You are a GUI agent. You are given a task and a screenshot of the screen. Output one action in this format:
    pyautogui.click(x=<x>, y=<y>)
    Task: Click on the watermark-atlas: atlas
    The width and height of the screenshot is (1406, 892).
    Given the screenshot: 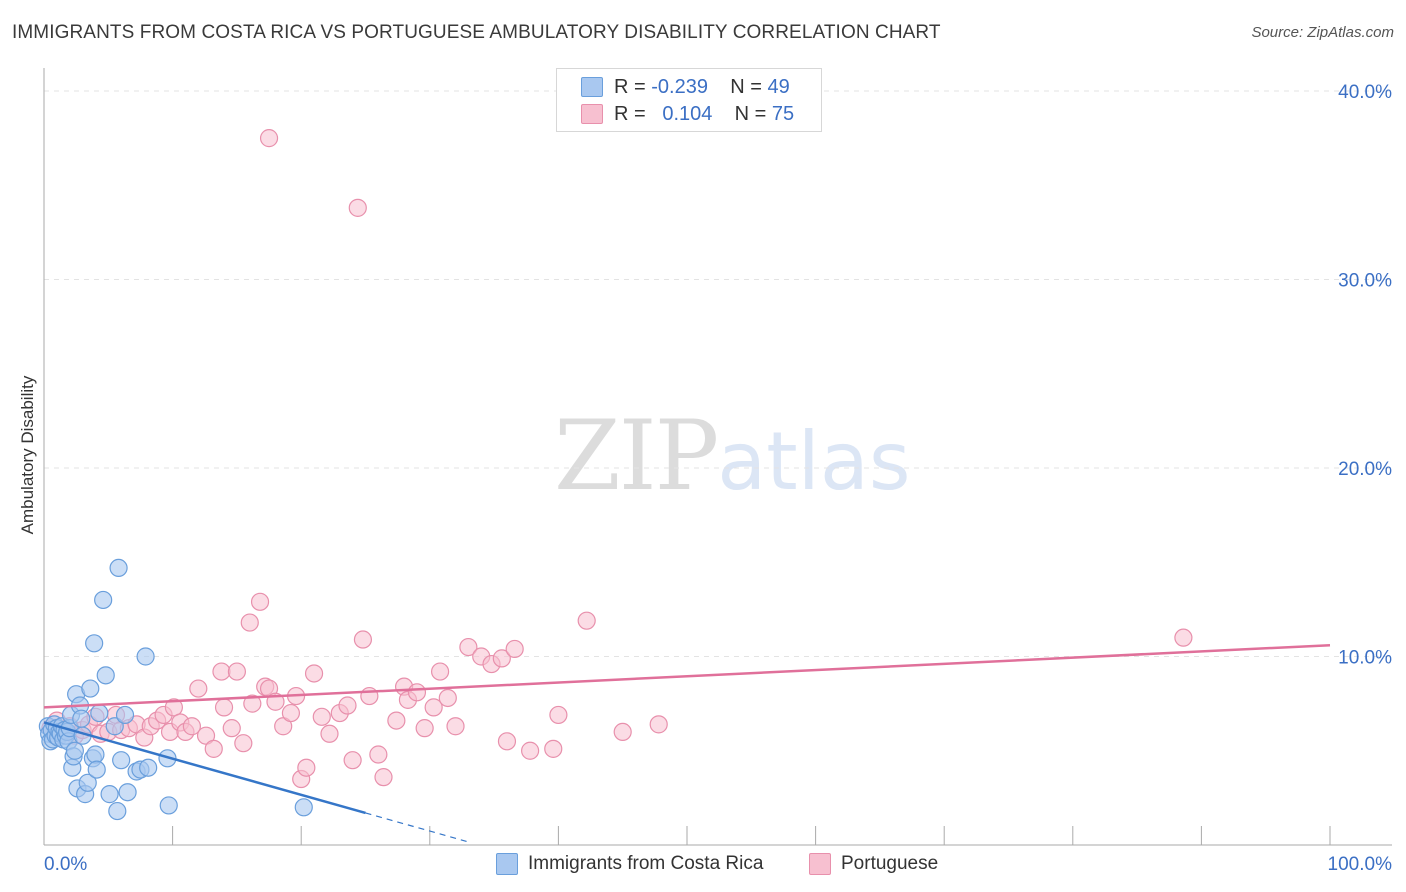 What is the action you would take?
    pyautogui.click(x=814, y=461)
    